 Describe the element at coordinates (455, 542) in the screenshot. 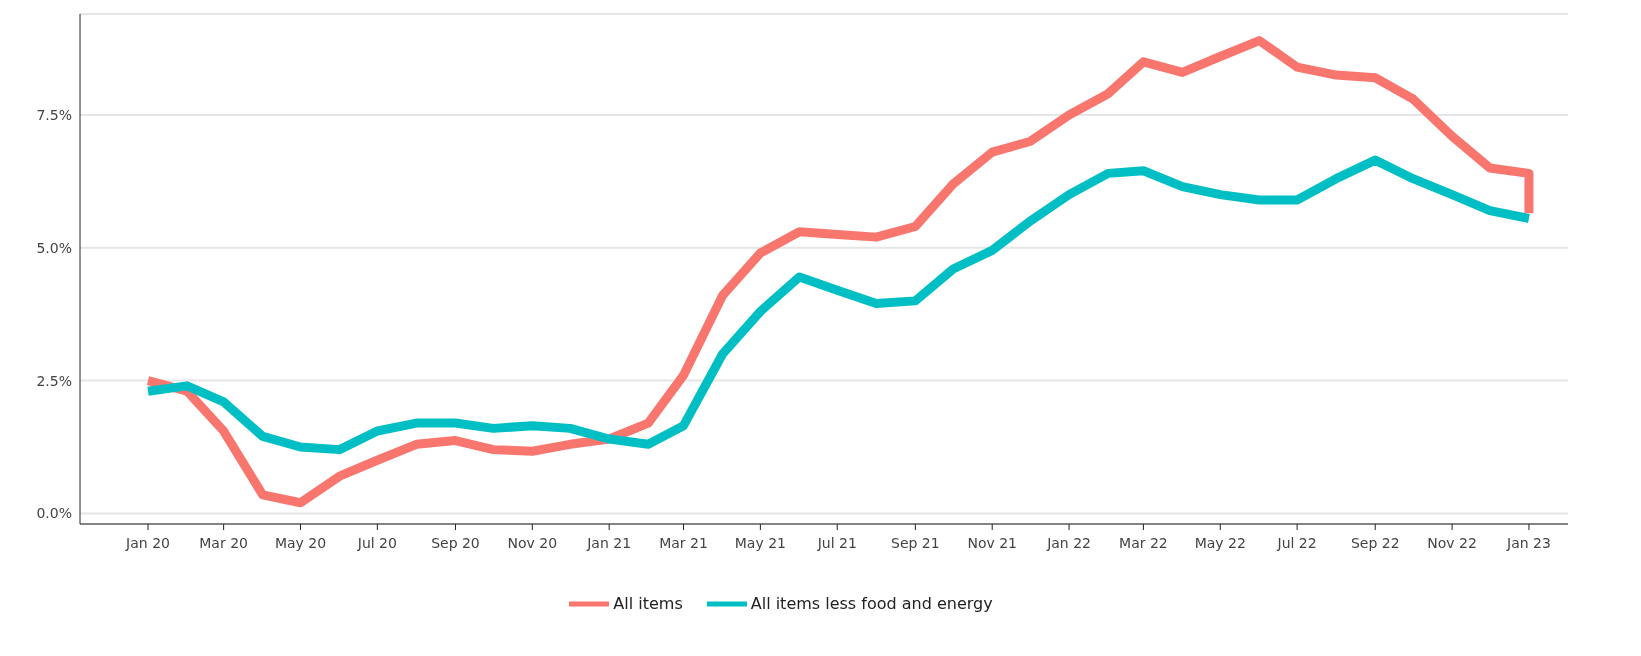

I see `x-tick-label: Sep 20` at that location.